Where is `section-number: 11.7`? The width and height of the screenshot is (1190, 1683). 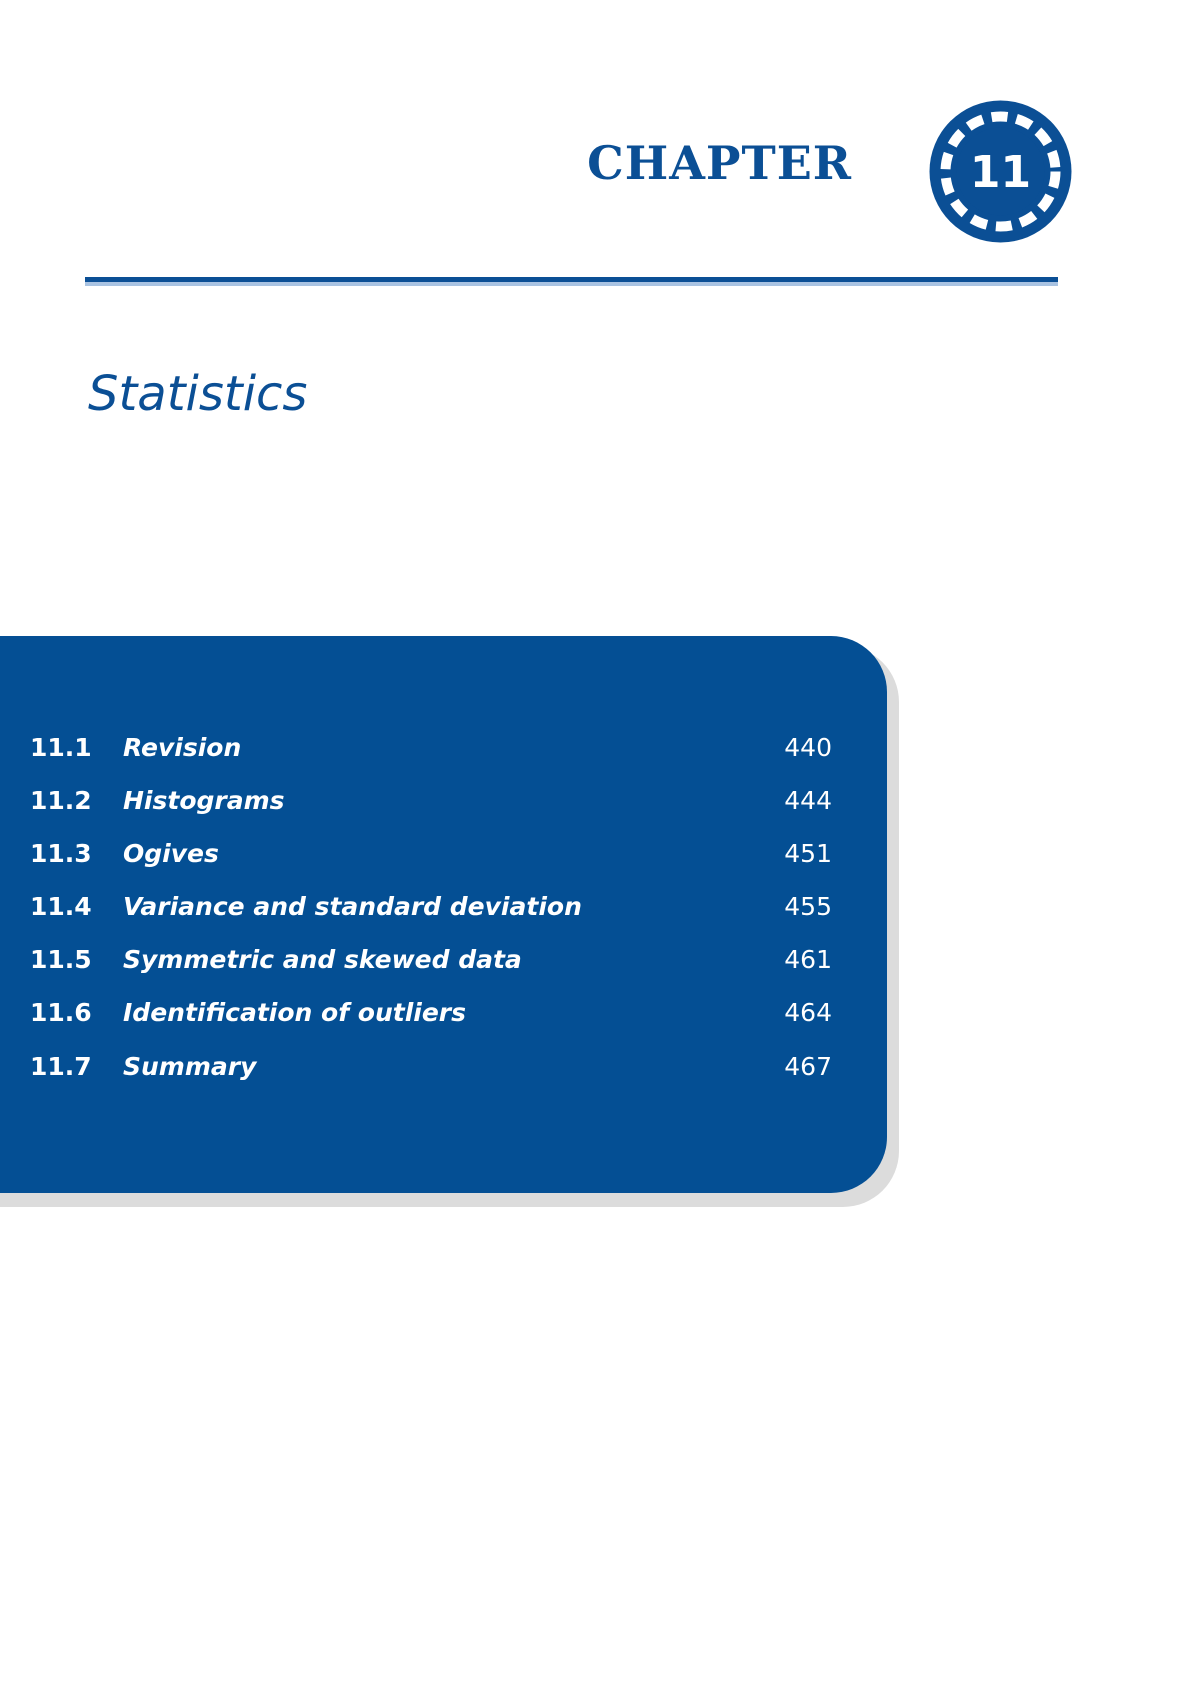 section-number: 11.7 is located at coordinates (61, 1066).